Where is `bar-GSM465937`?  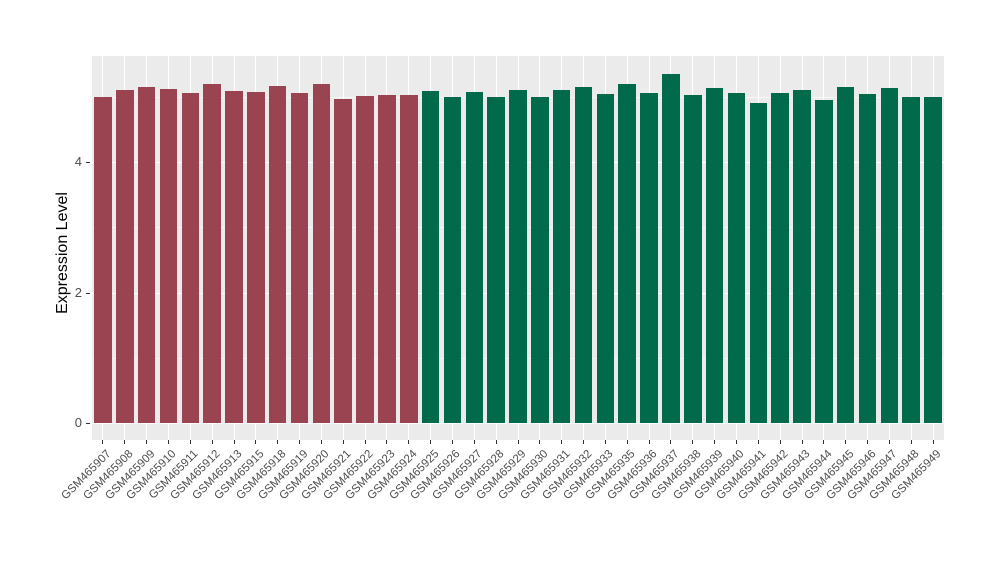
bar-GSM465937 is located at coordinates (671, 248).